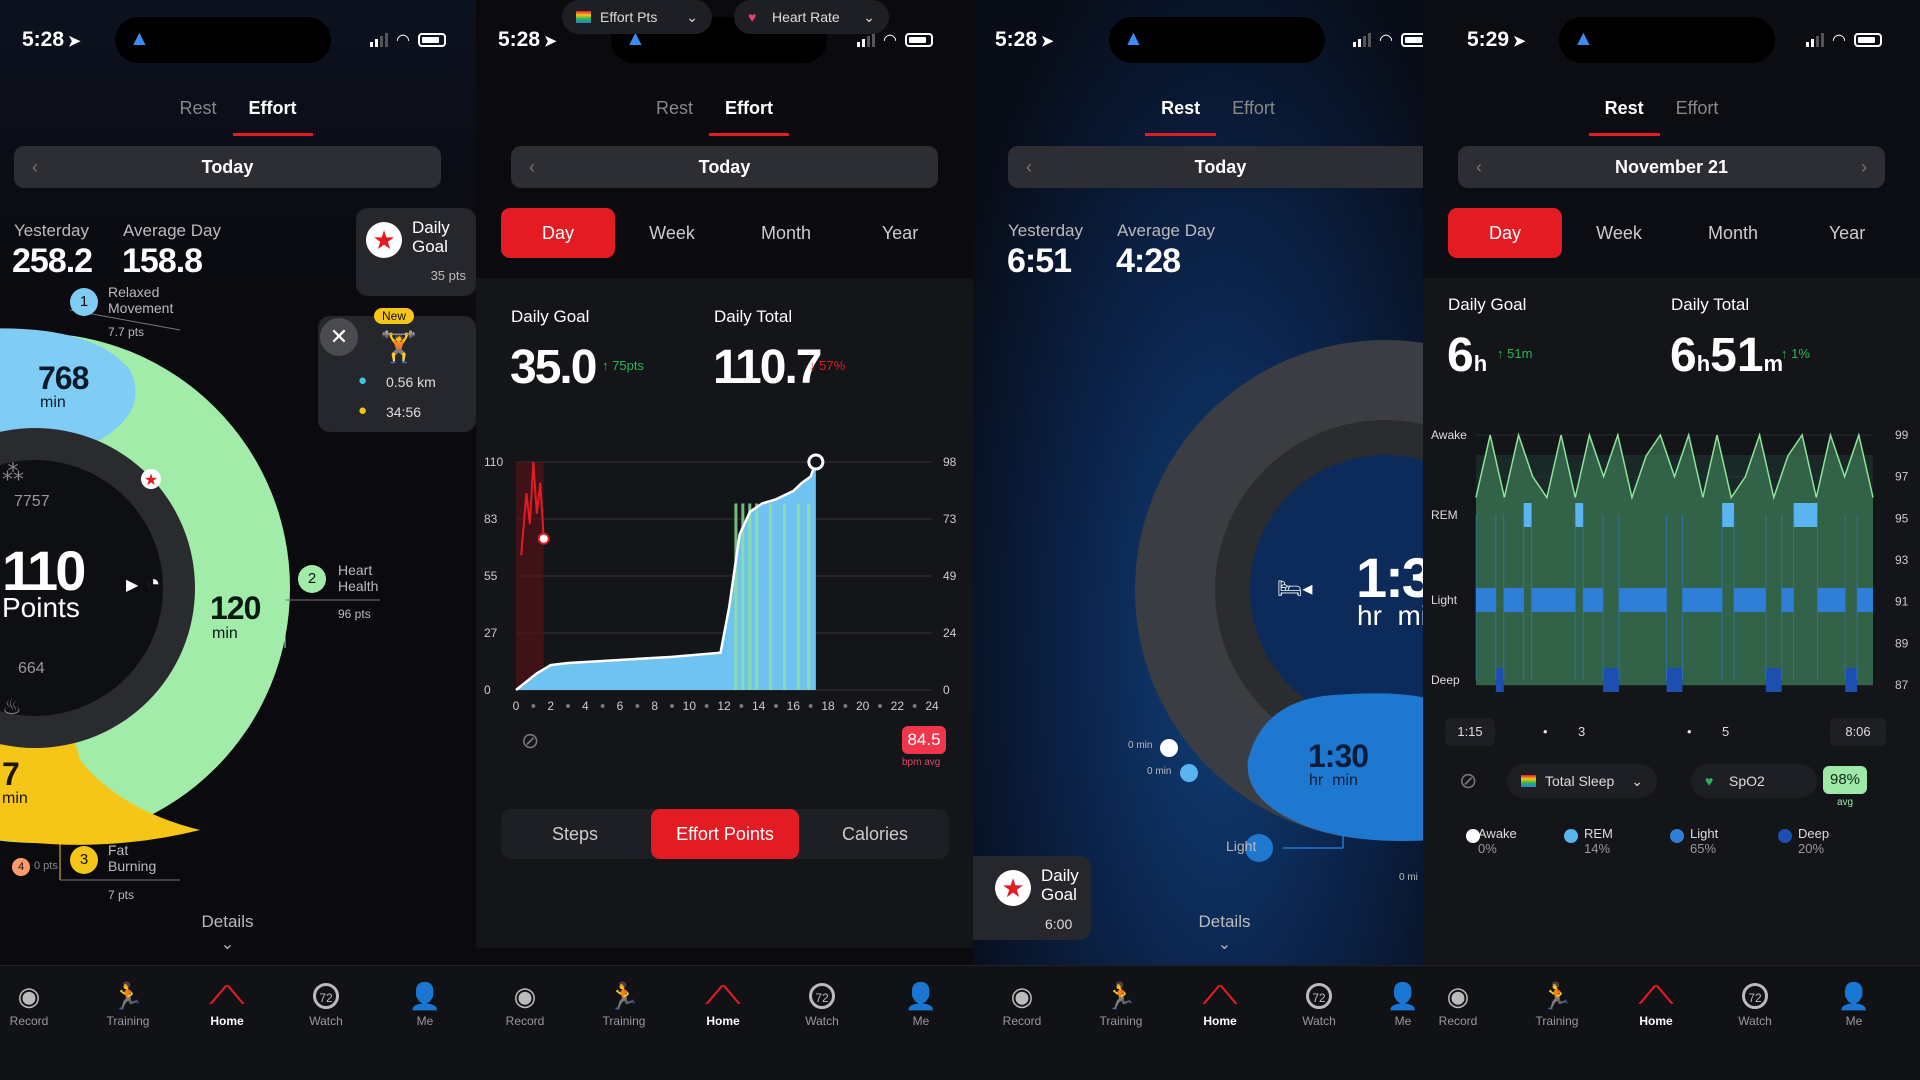 This screenshot has height=1080, width=1920. I want to click on status-bar: 5:28 ➤ ▲ ◠, so click(724, 40).